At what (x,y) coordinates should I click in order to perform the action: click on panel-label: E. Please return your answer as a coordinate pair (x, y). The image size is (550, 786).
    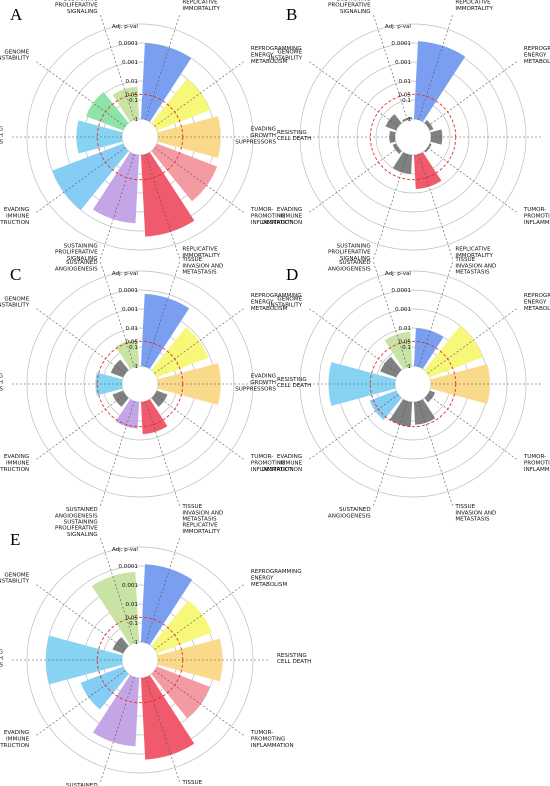
    Looking at the image, I should click on (15, 539).